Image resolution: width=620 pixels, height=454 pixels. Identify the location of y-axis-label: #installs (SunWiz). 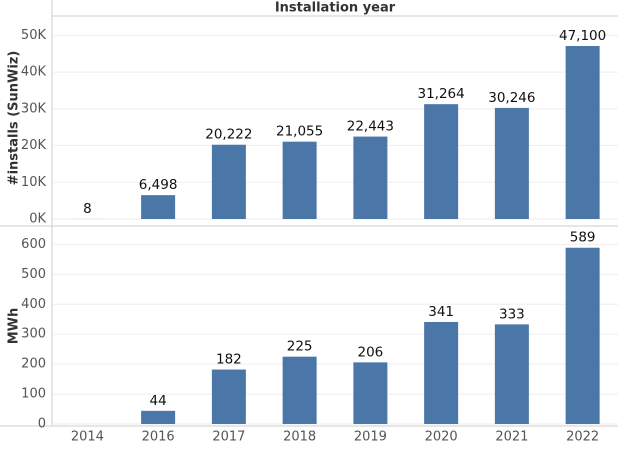
(14, 118).